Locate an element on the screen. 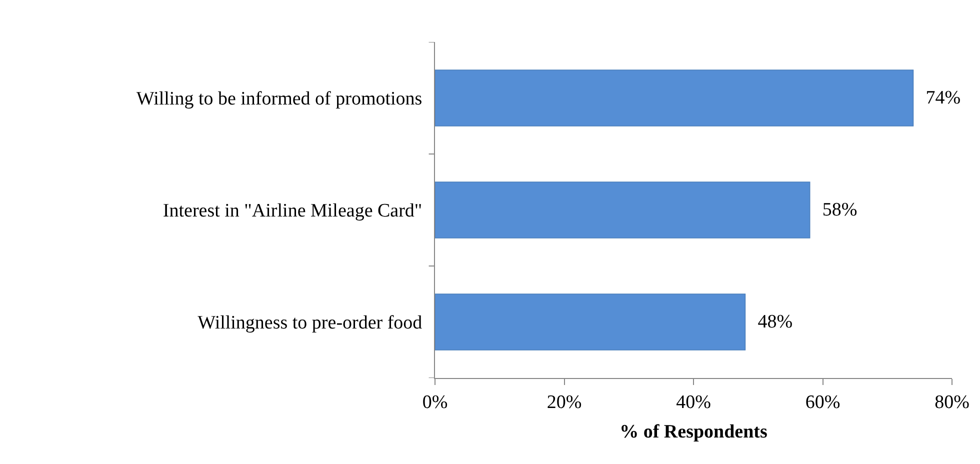  x-tick-label: 60% is located at coordinates (822, 402).